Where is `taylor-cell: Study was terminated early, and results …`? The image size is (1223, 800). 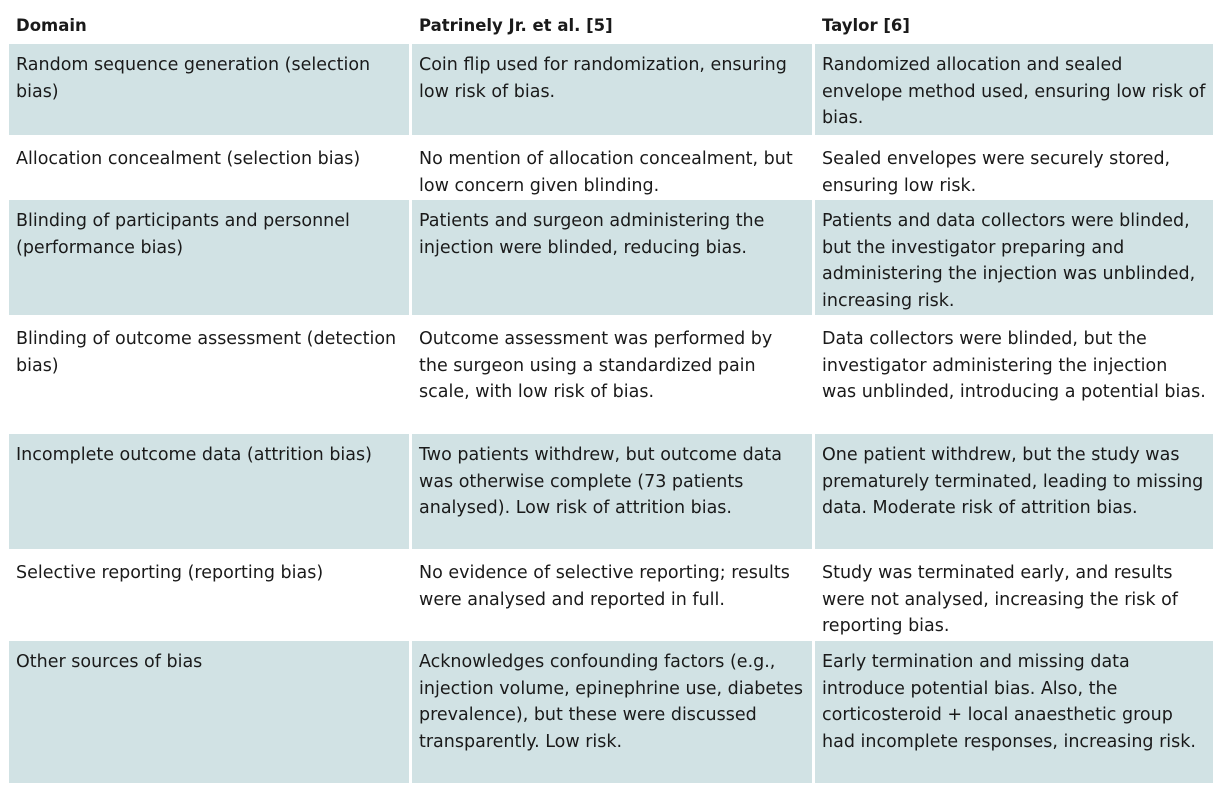
taylor-cell: Study was terminated early, and results … is located at coordinates (1000, 599).